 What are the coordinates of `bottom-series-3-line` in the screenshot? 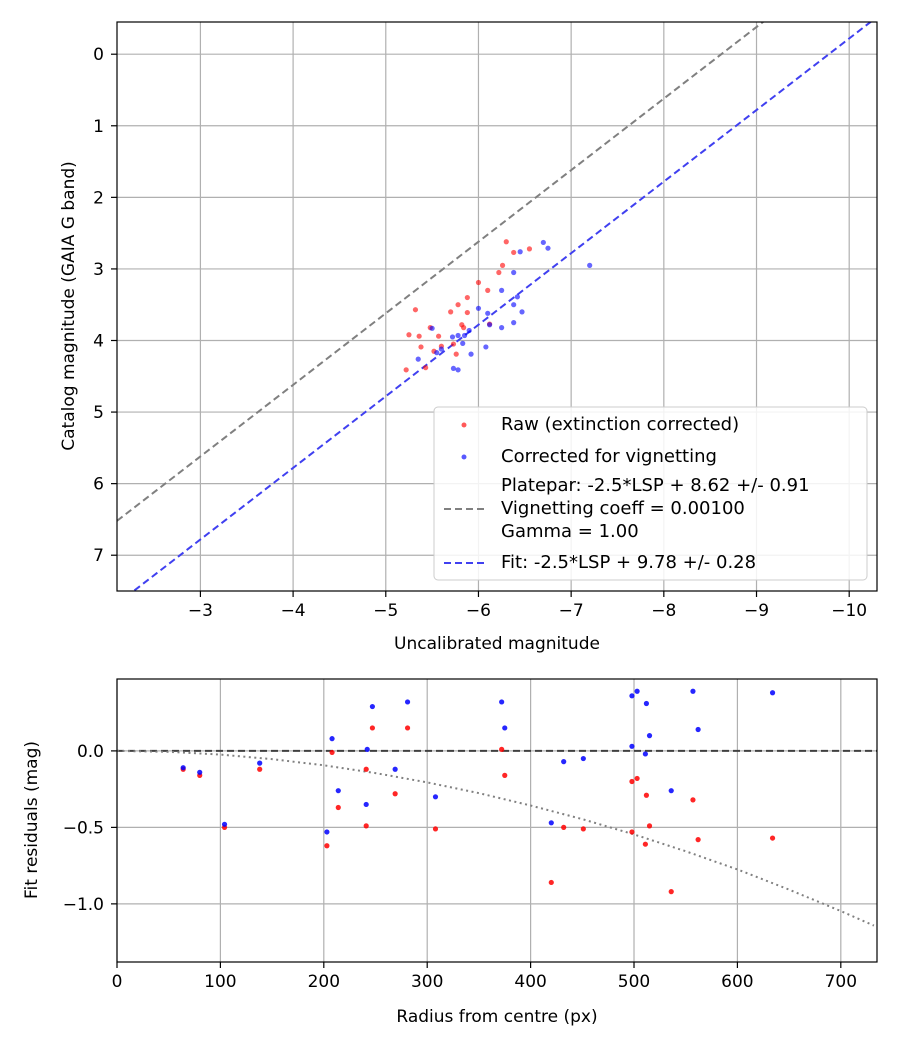 It's located at (496, 838).